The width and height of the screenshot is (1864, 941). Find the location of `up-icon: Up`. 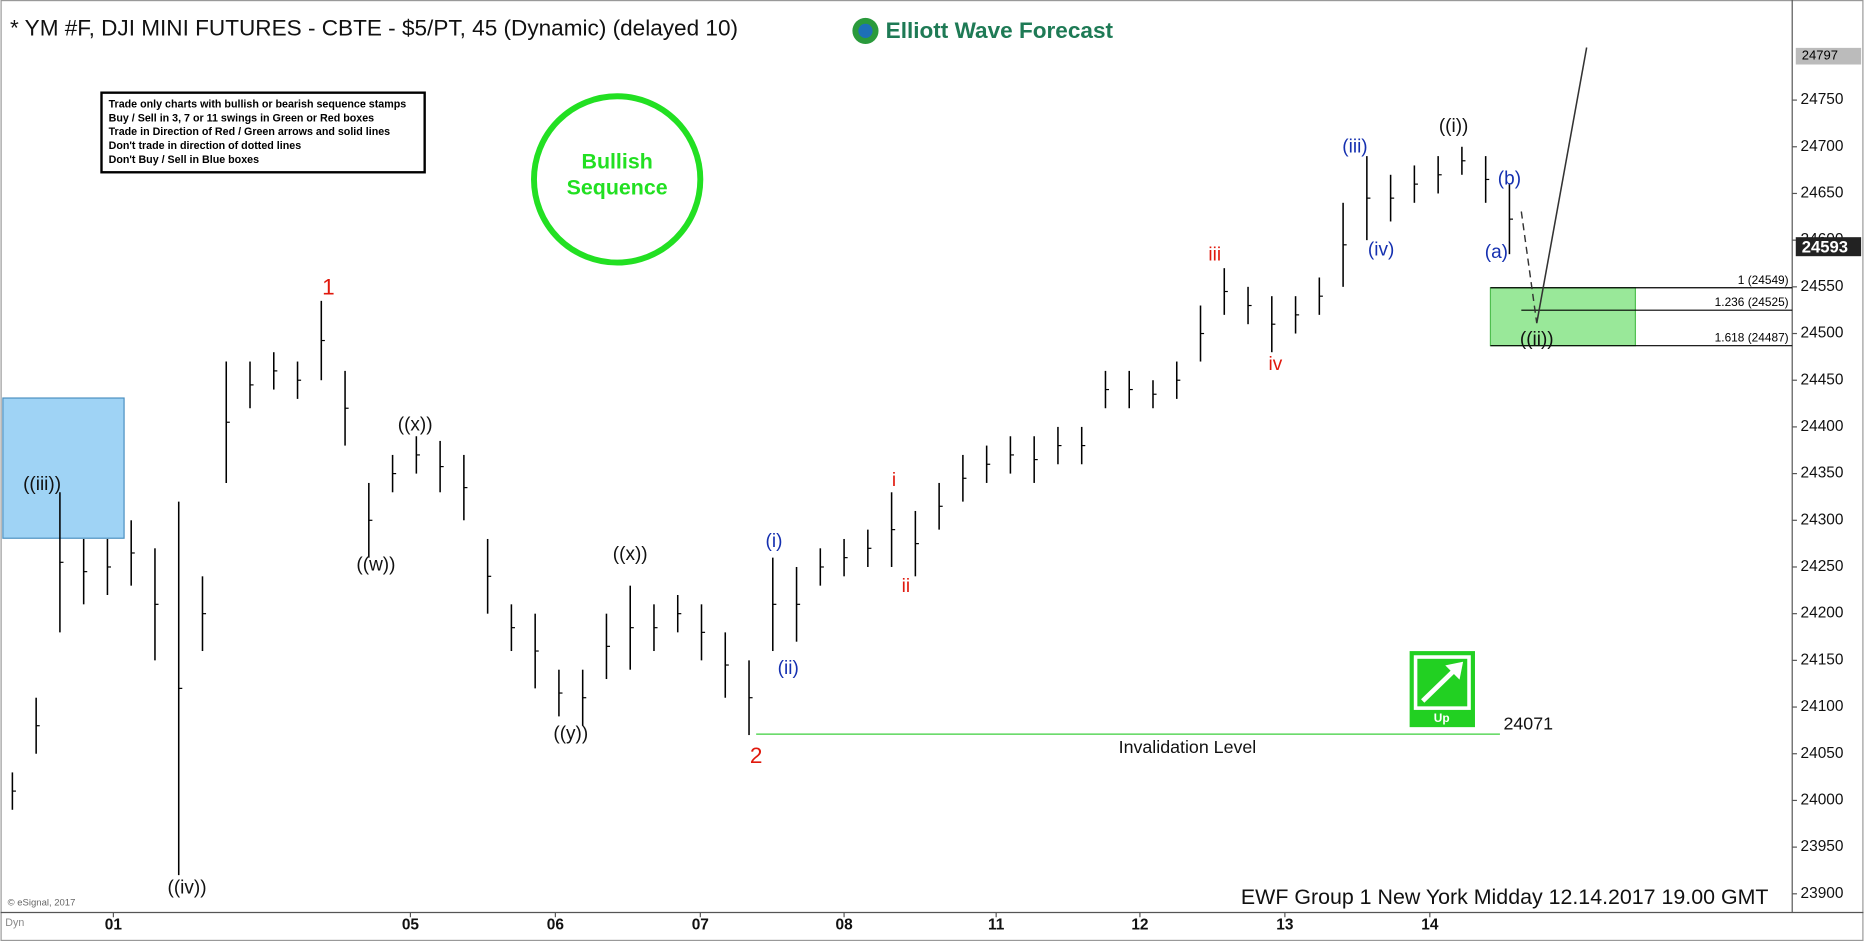

up-icon: Up is located at coordinates (1442, 689).